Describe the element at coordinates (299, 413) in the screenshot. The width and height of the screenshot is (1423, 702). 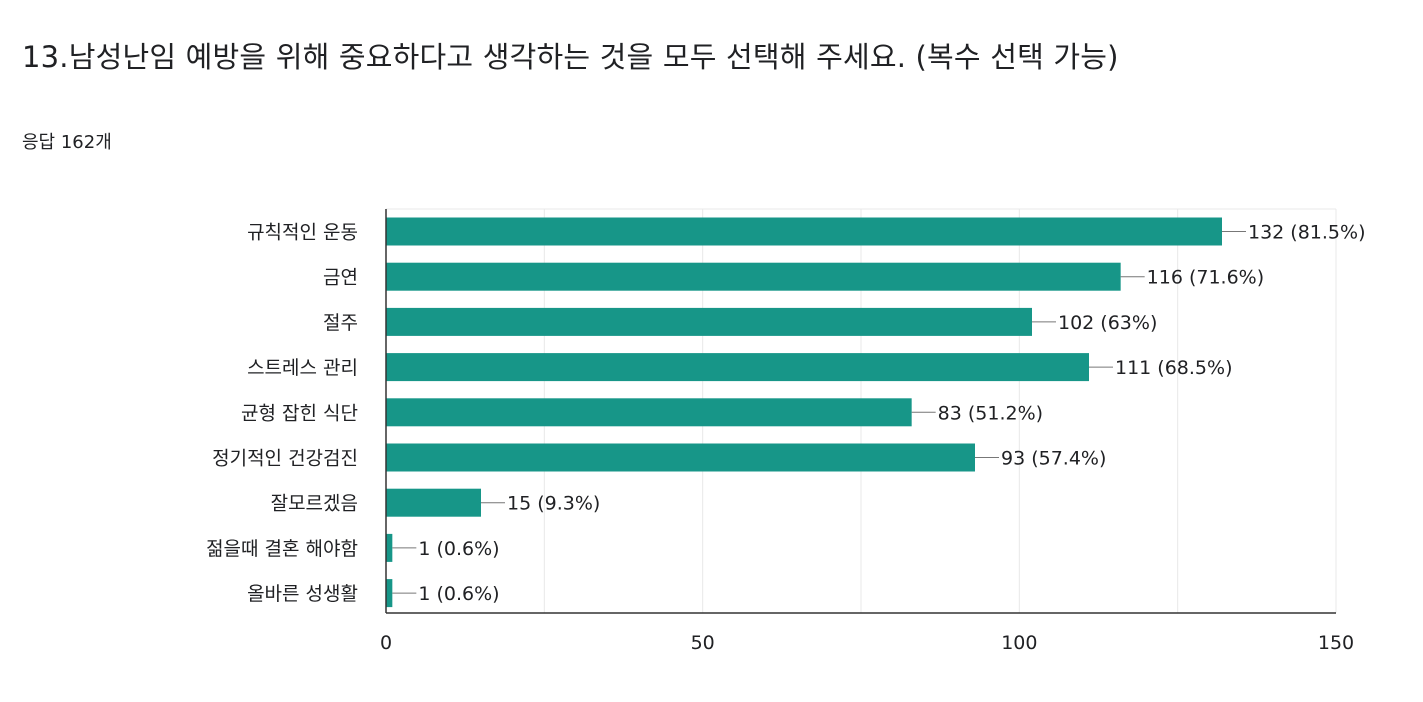
I see `category-label: 균형 잡힌 식단` at that location.